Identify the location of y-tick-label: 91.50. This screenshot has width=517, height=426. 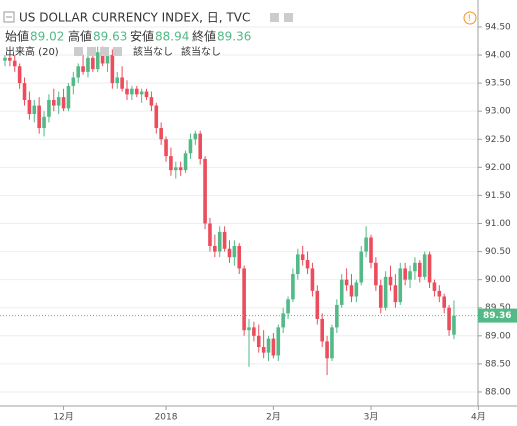
(498, 196).